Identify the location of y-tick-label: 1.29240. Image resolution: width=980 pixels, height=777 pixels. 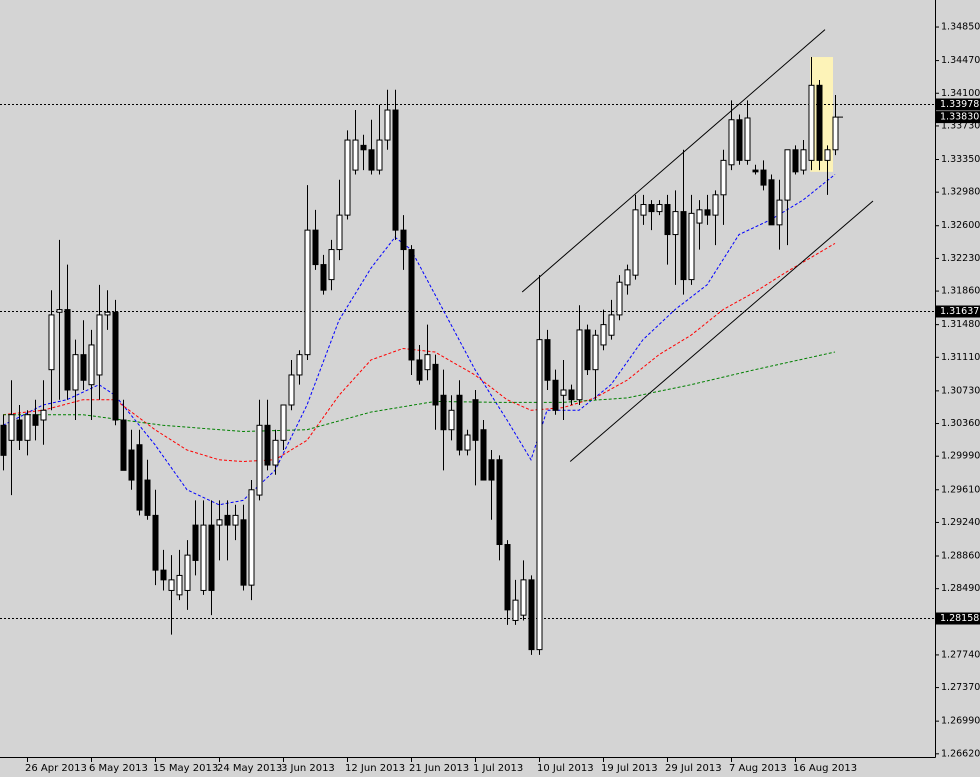
(960, 522).